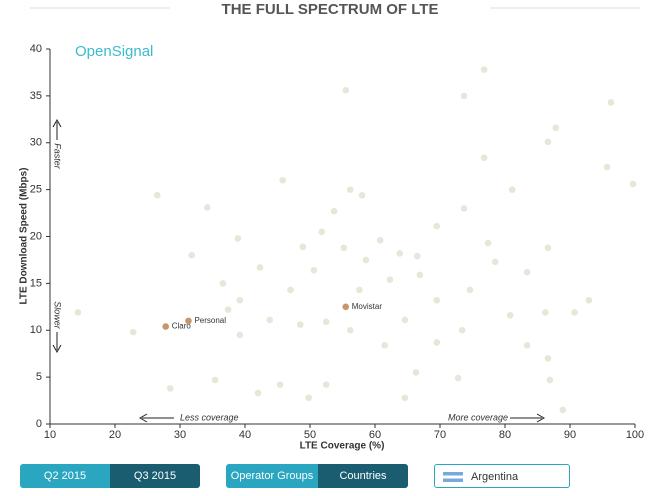 This screenshot has width=660, height=496. What do you see at coordinates (245, 435) in the screenshot?
I see `x-tick-label: 40` at bounding box center [245, 435].